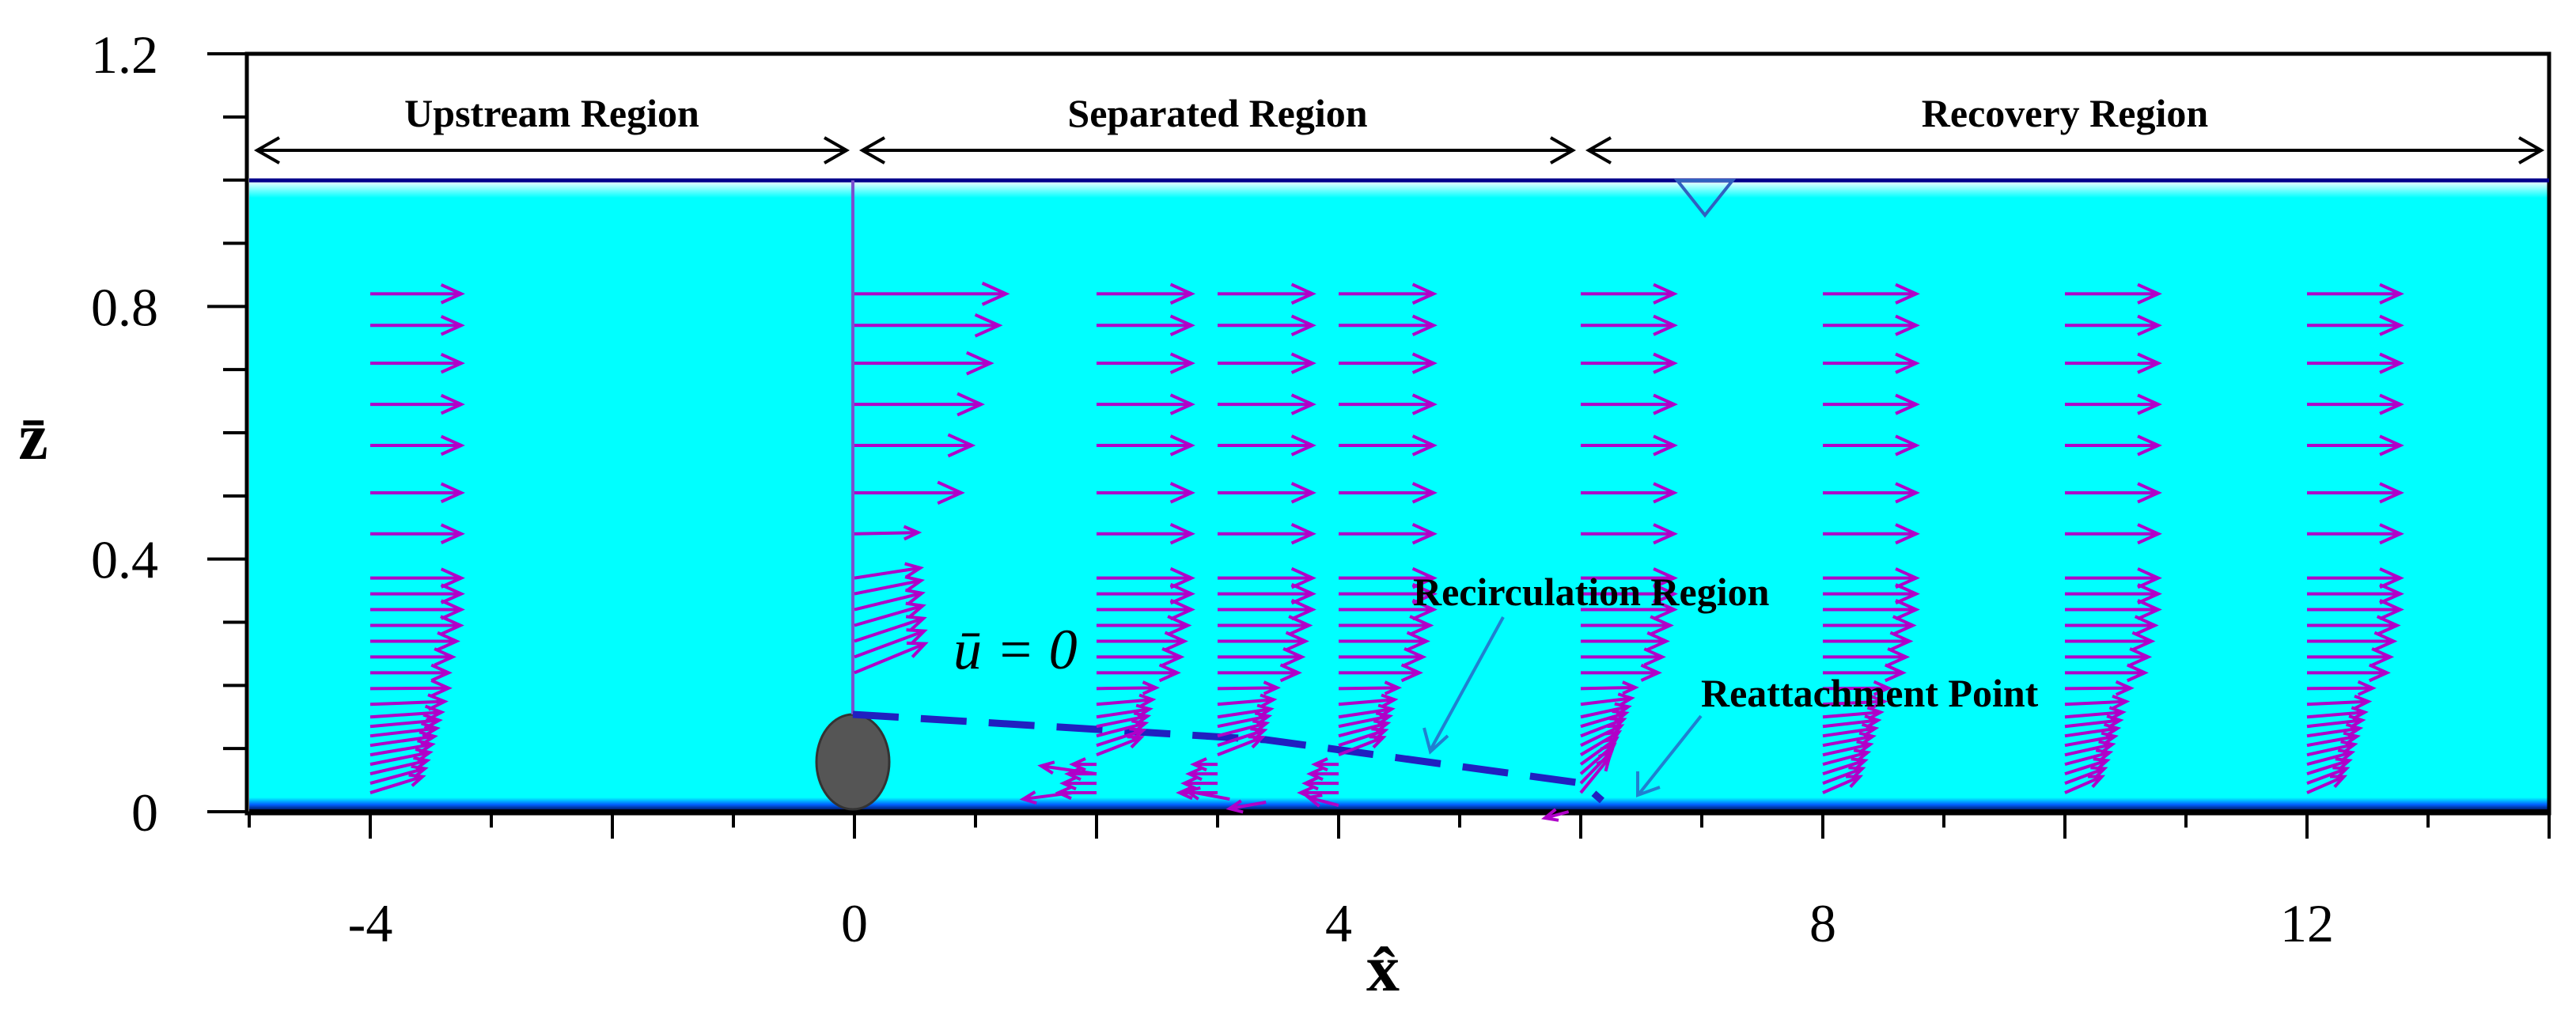 Image resolution: width=2576 pixels, height=1019 pixels. I want to click on region-label: Recovery Region, so click(2065, 113).